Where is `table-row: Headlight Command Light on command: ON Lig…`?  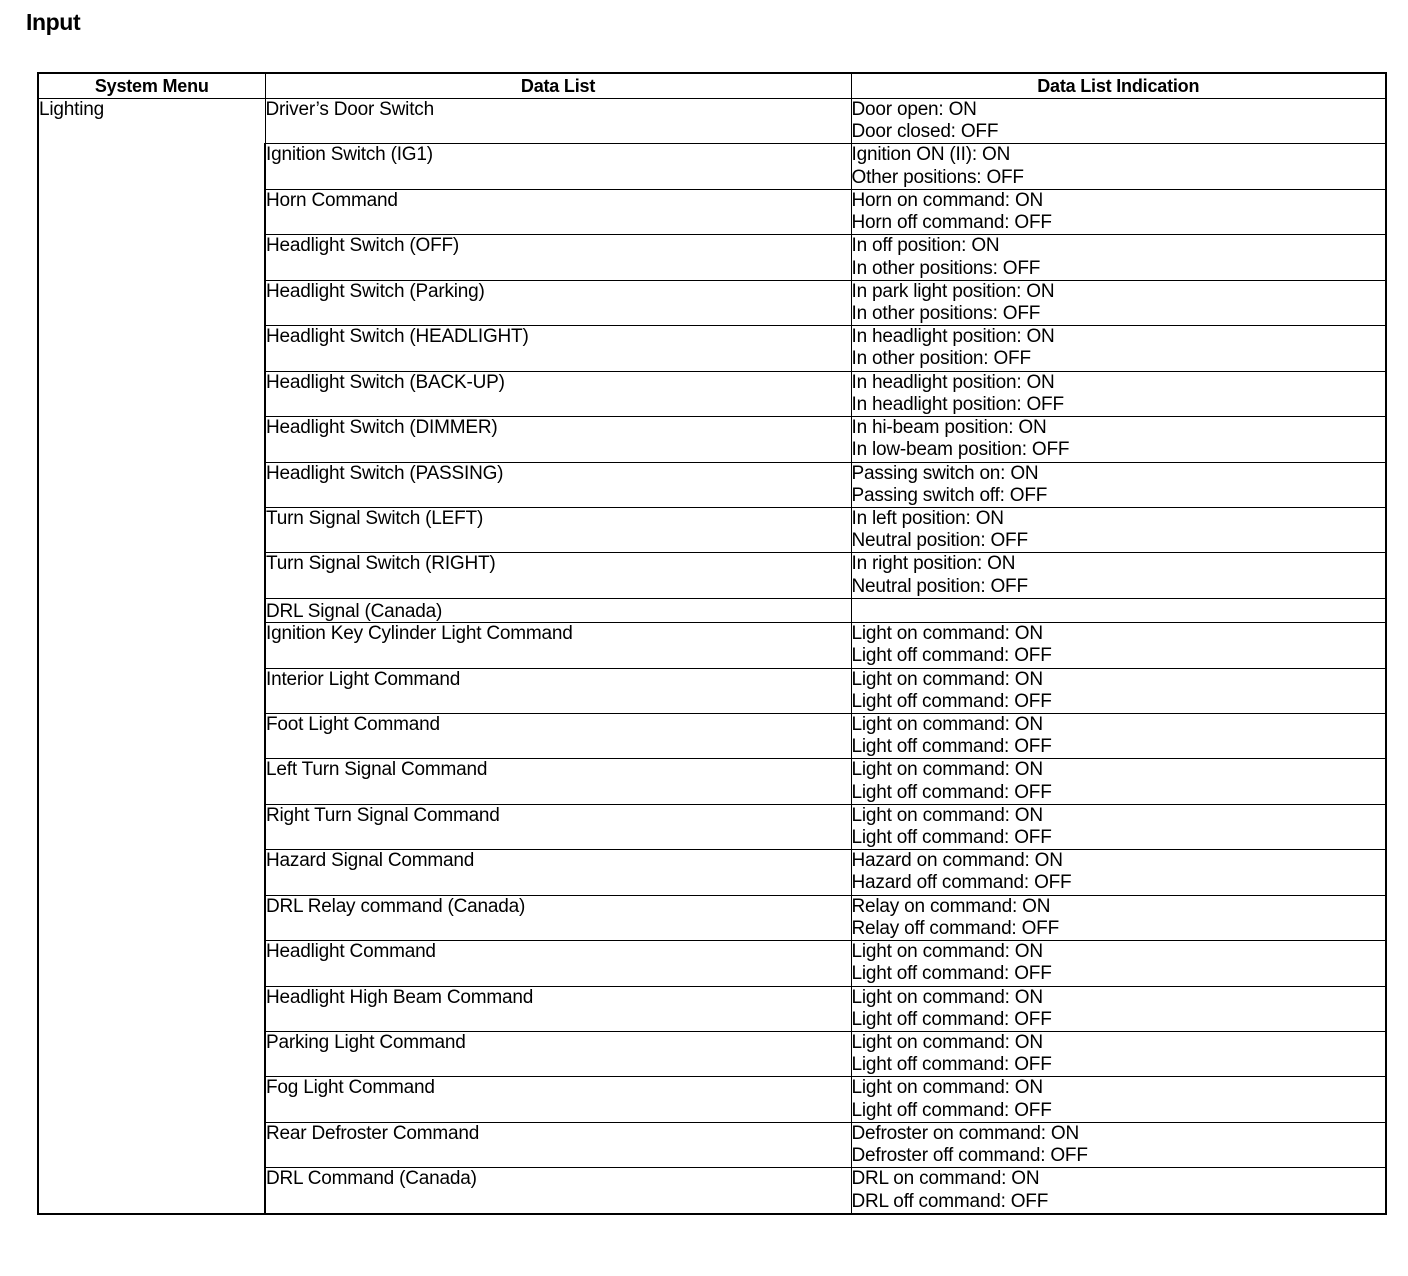
table-row: Headlight Command Light on command: ON Lig… is located at coordinates (712, 963).